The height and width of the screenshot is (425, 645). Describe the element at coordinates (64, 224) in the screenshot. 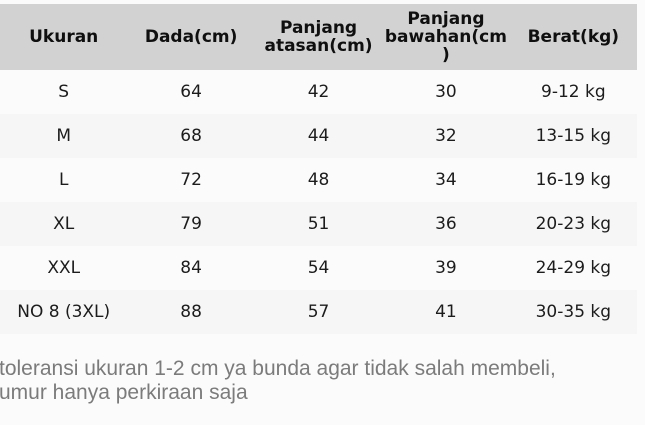

I see `table-cell: XL` at that location.